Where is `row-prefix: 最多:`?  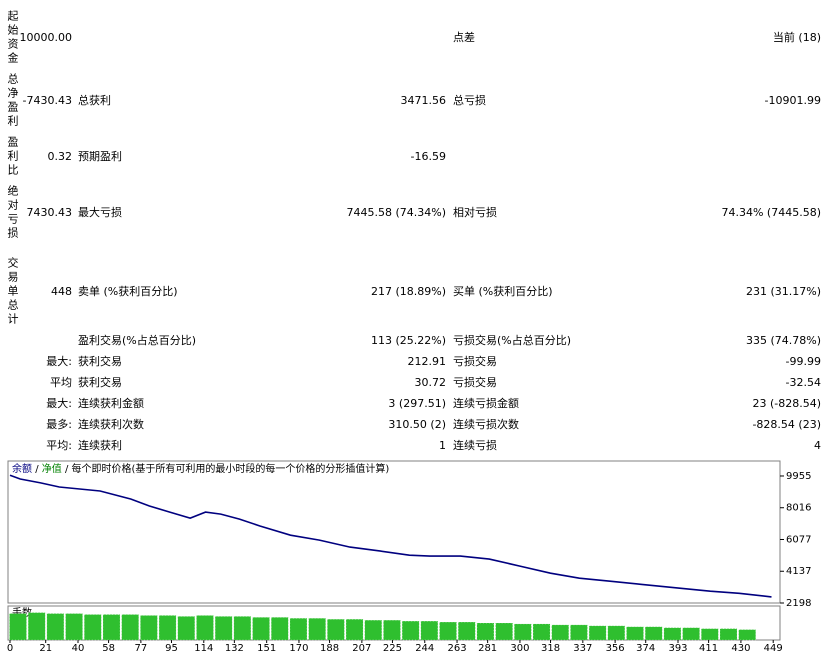 row-prefix: 最多: is located at coordinates (59, 424).